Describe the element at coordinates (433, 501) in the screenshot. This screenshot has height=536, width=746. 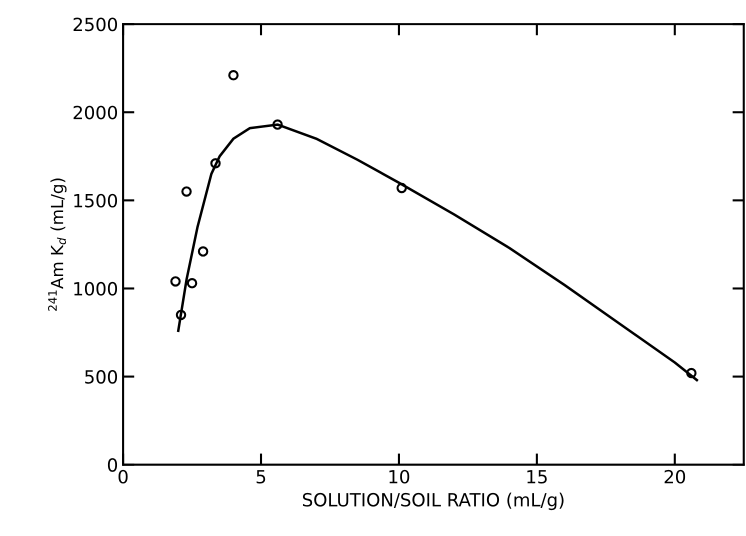
I see `x-axis-title: SOLUTION/SOIL RATIO (mL/g)` at that location.